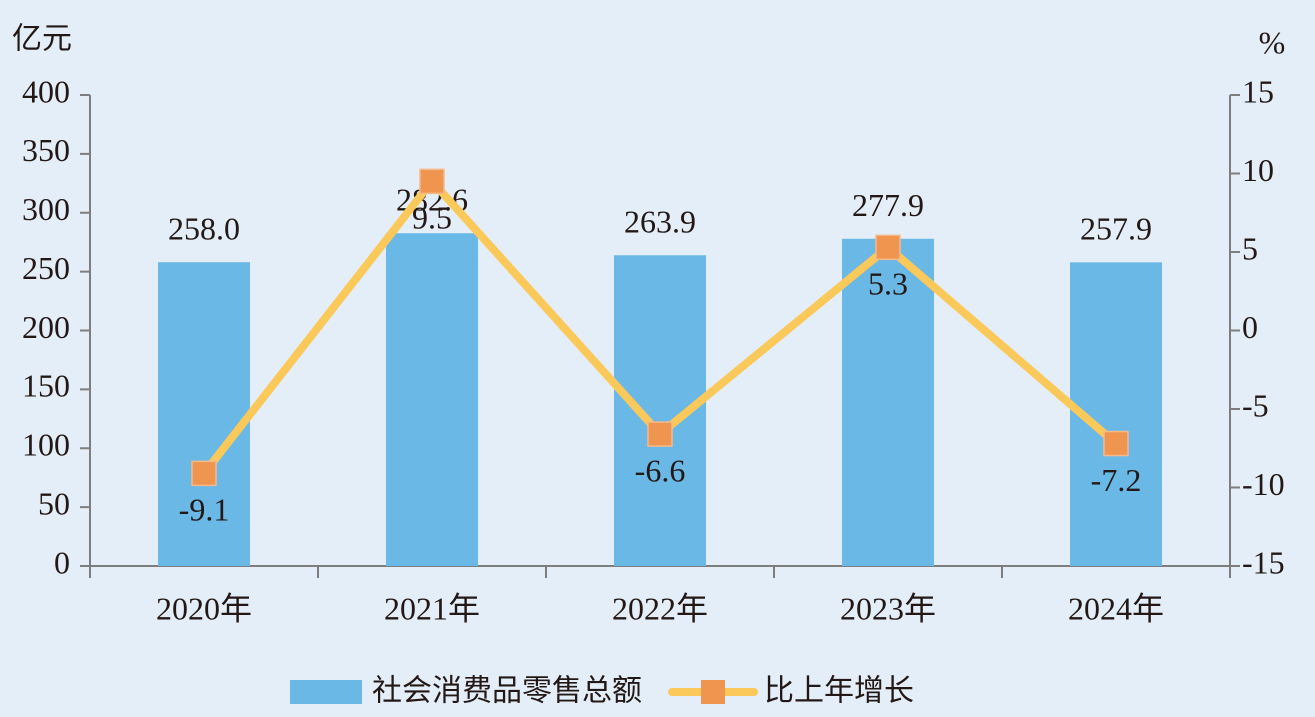 The width and height of the screenshot is (1315, 717). I want to click on y-tick-label: 150, so click(46, 386).